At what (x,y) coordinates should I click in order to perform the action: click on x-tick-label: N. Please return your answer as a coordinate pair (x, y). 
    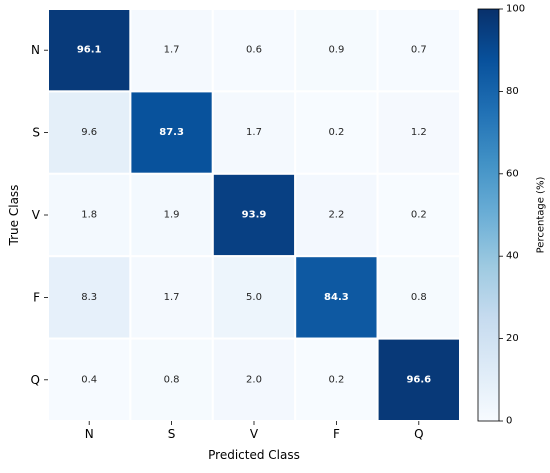
    Looking at the image, I should click on (89, 434).